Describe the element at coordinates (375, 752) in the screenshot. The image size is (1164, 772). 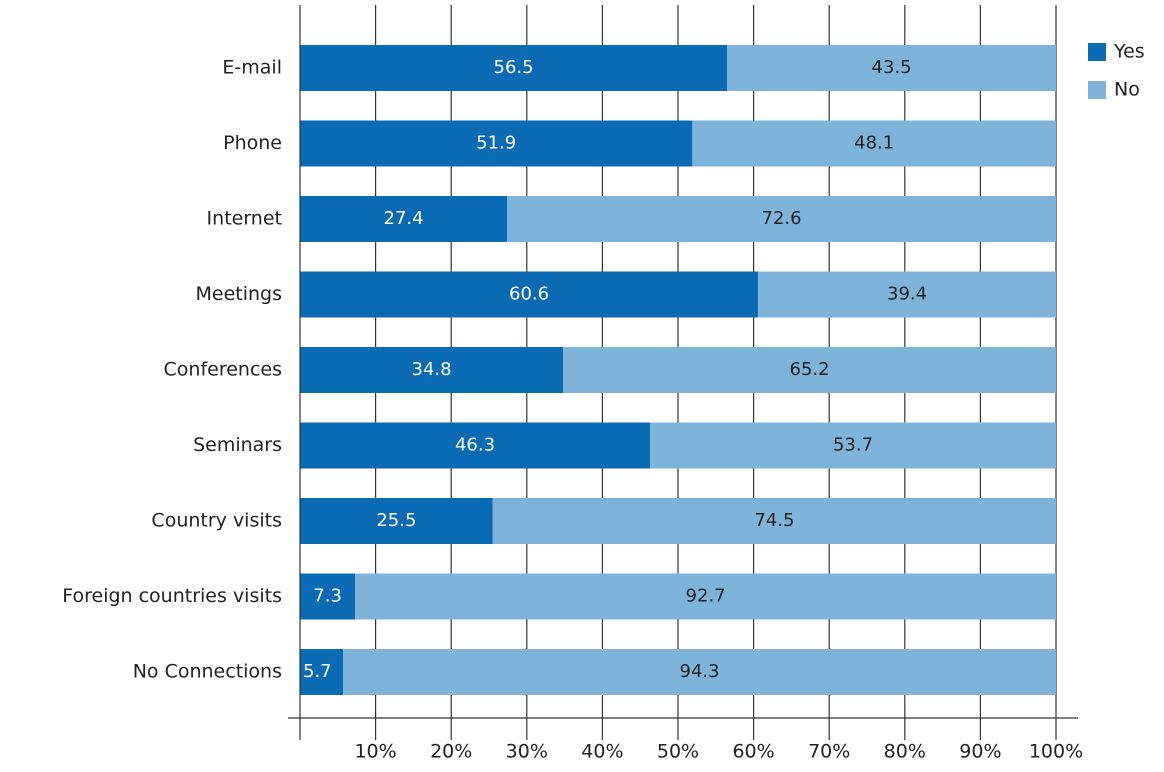
I see `x-tick-label: 10%` at that location.